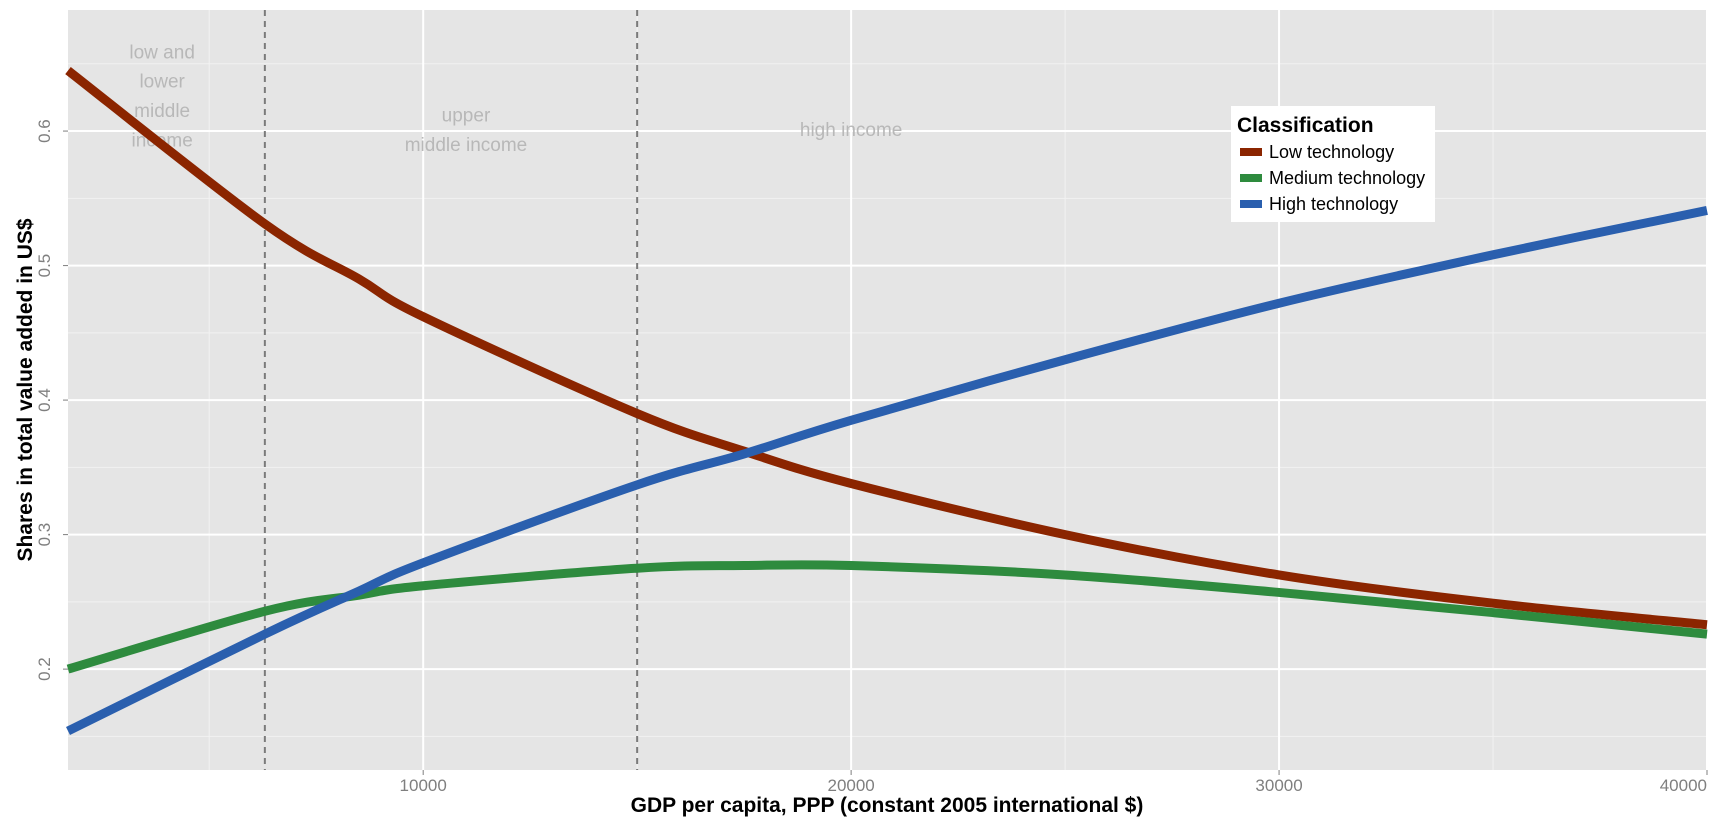 This screenshot has width=1729, height=823. Describe the element at coordinates (466, 145) in the screenshot. I see `income-group-label-line: middle income` at that location.